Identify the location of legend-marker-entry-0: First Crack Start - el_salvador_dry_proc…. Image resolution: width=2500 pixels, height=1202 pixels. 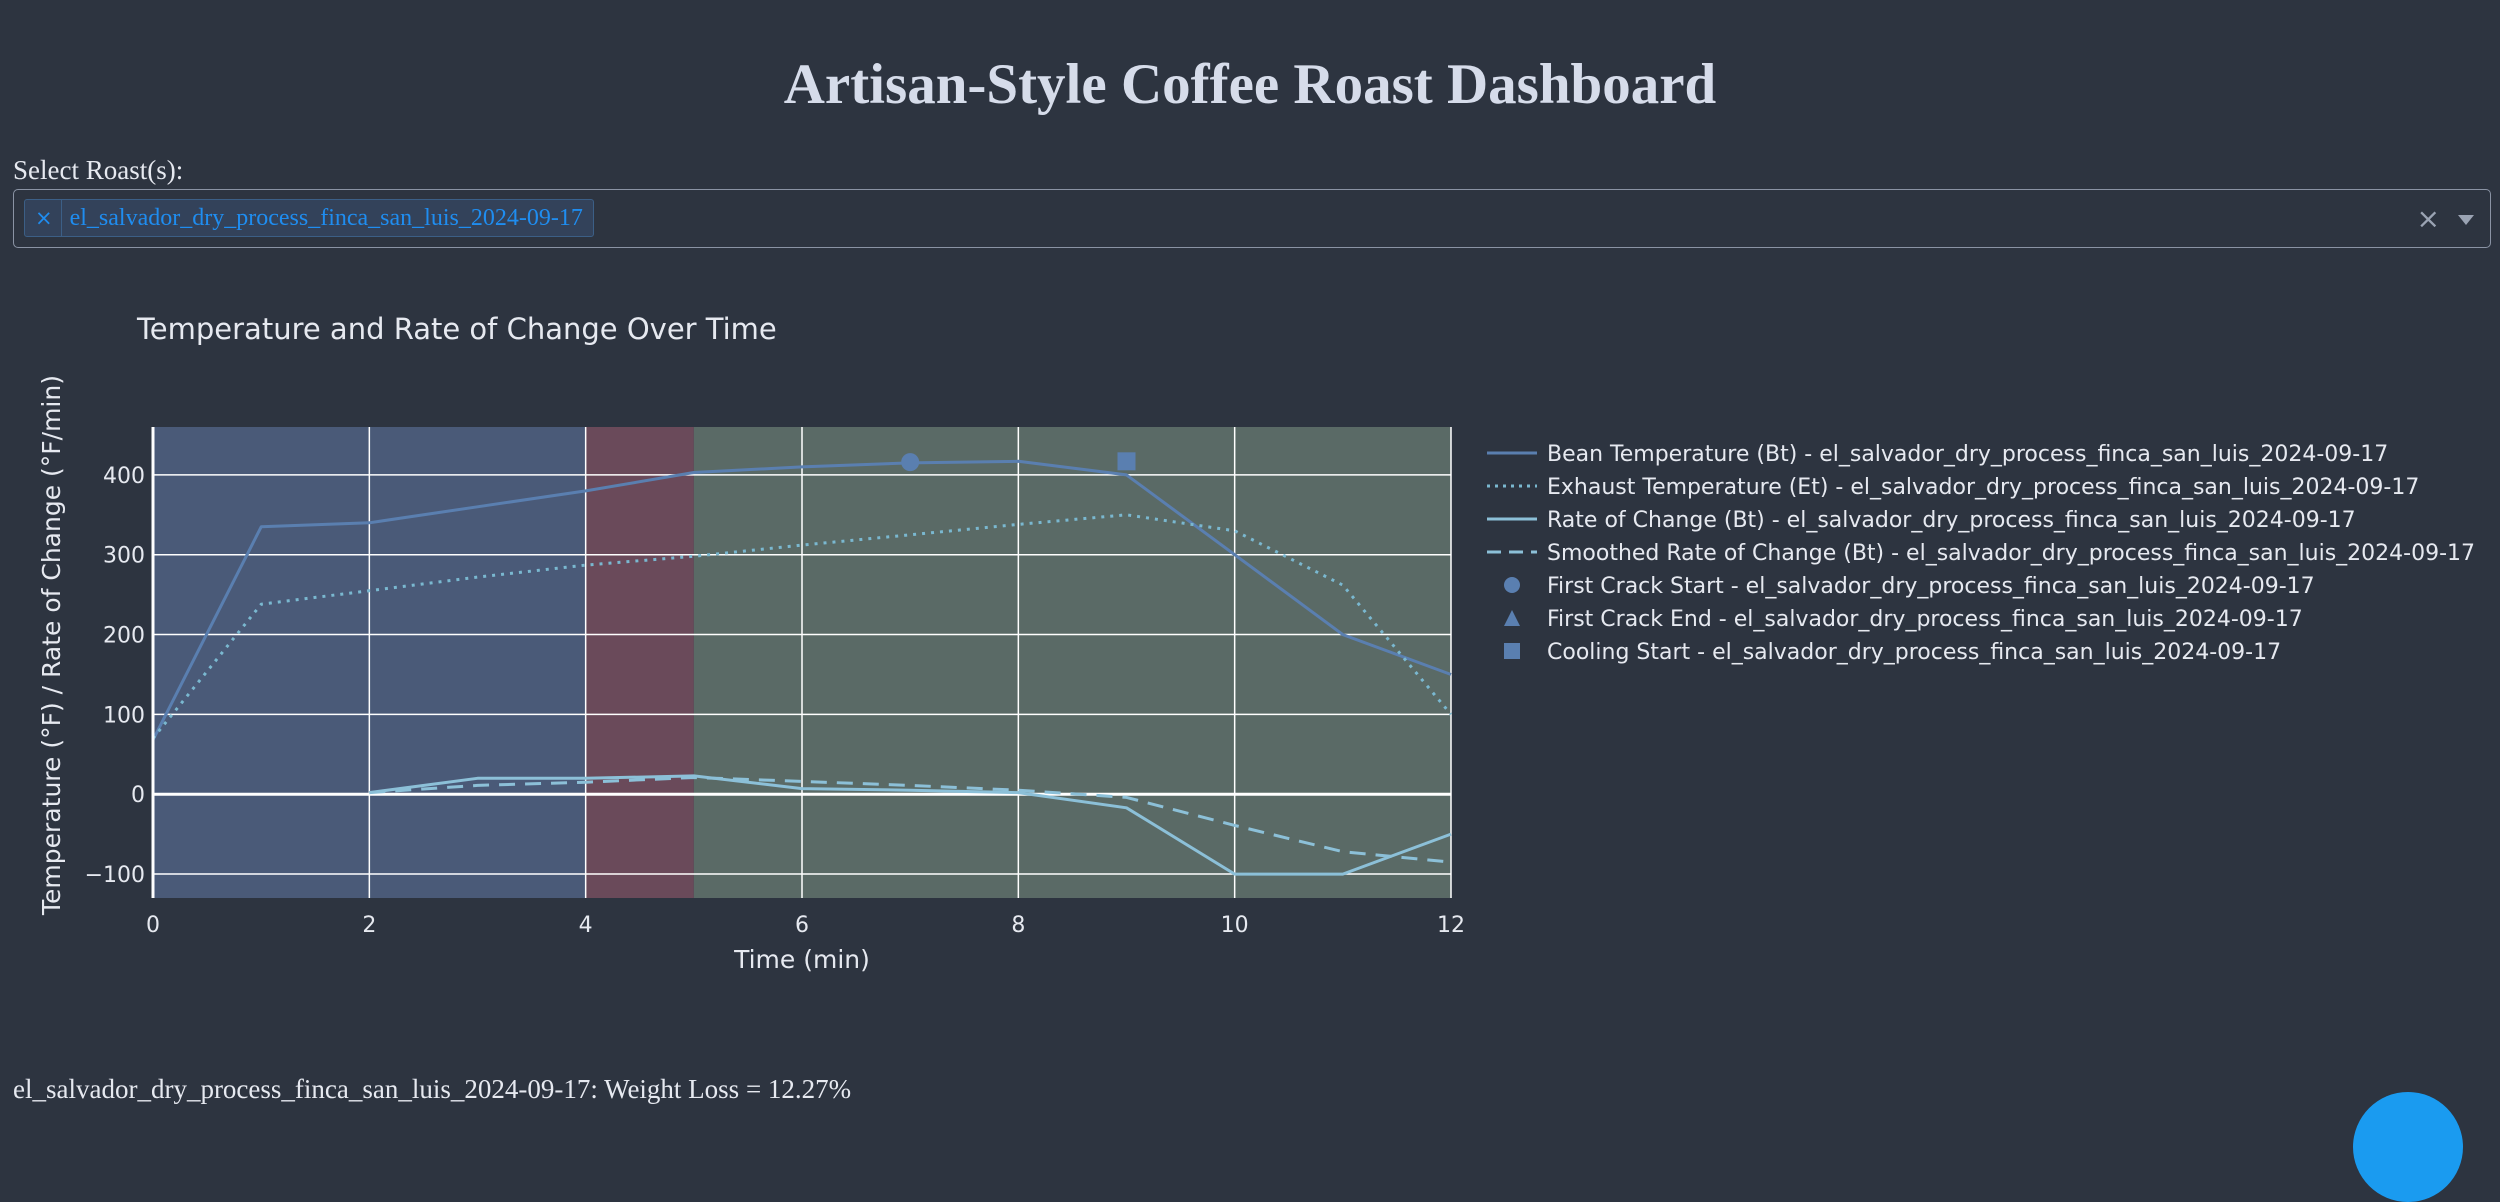
(1931, 586).